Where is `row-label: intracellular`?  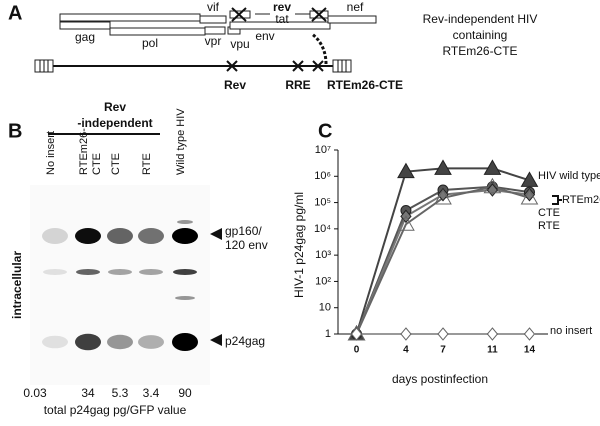 row-label: intracellular is located at coordinates (17, 285).